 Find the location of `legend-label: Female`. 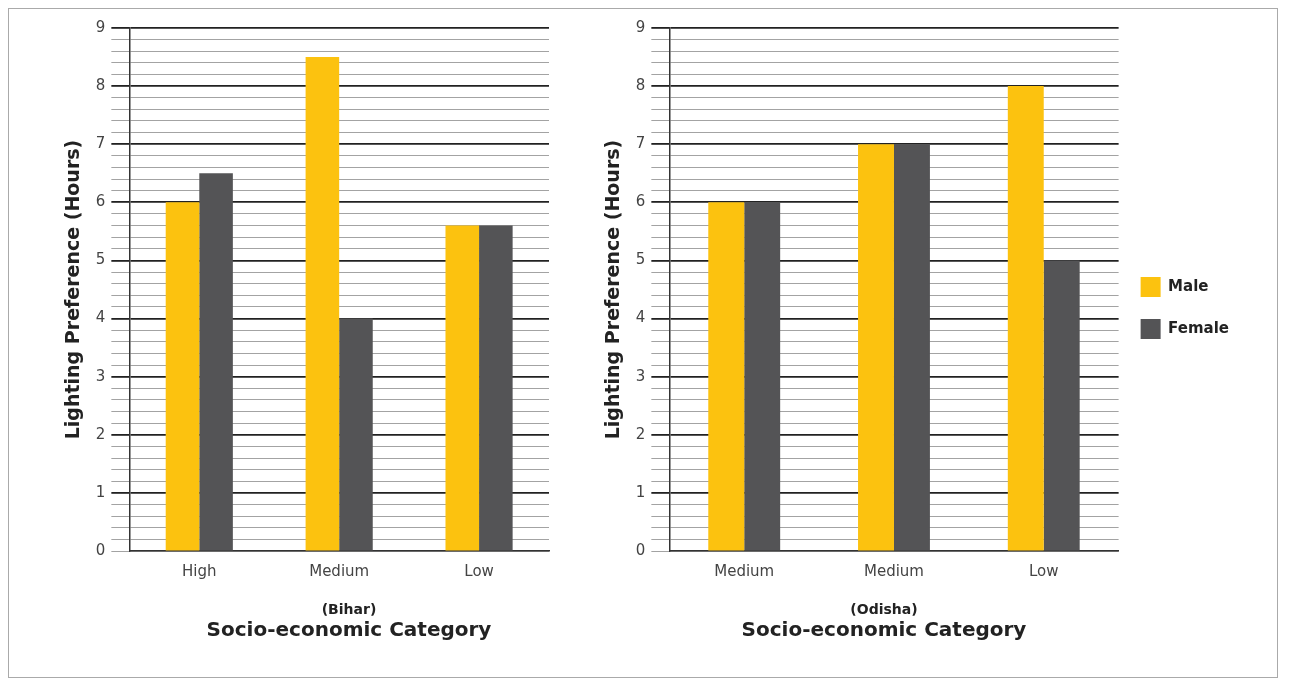

legend-label: Female is located at coordinates (1199, 327).